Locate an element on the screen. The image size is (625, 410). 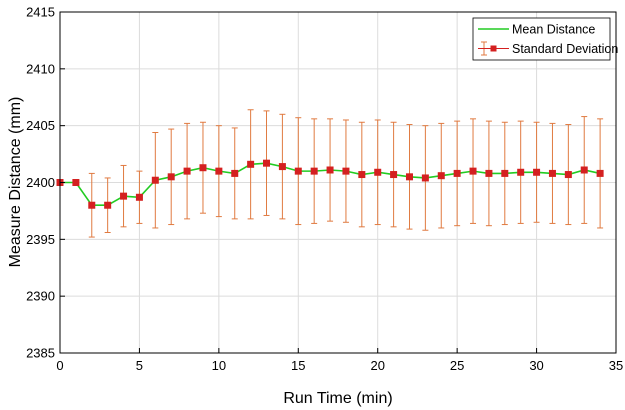
y-axis-label: Measure Distance (mm) is located at coordinates (15, 182).